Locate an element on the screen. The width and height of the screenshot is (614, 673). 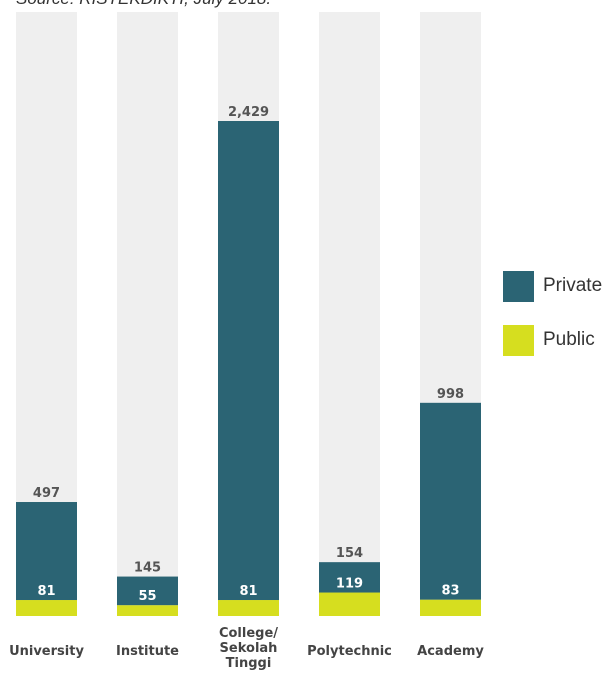
value-label-private-institute: 145 is located at coordinates (147, 568).